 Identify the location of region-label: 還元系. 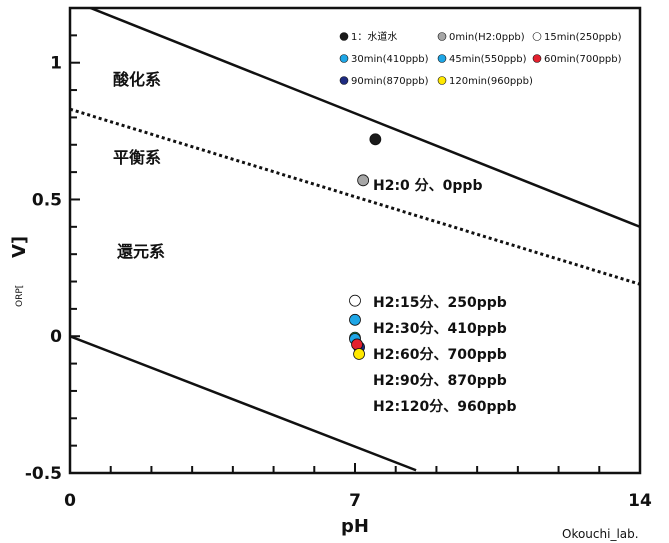
(141, 251).